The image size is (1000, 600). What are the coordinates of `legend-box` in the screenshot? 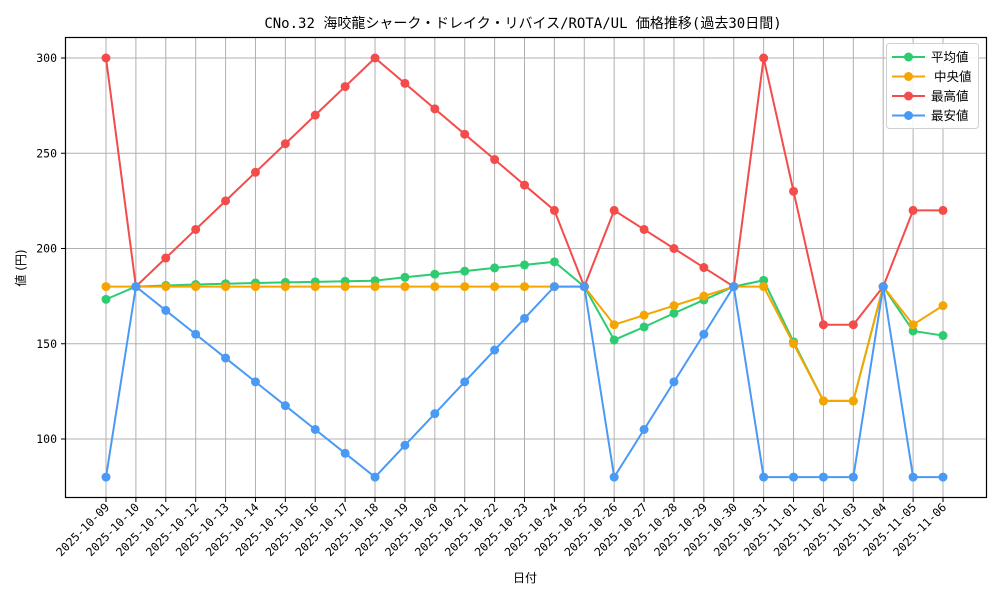 It's located at (932, 86).